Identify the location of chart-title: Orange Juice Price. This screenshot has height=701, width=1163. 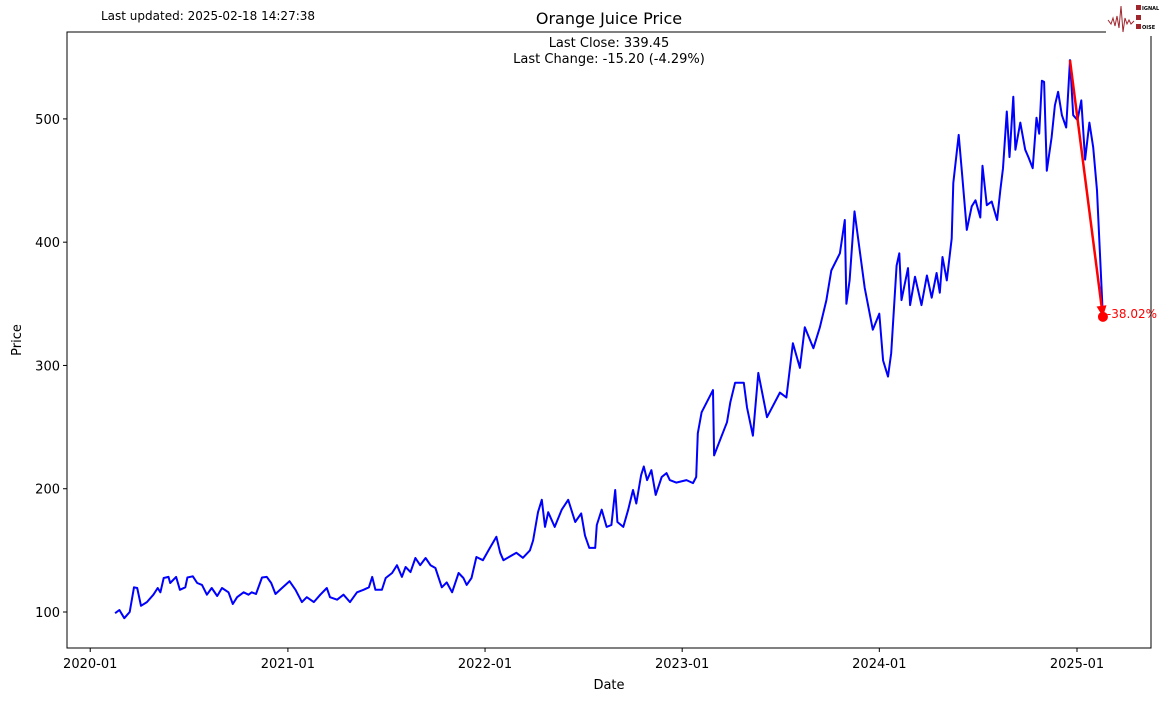
(609, 18).